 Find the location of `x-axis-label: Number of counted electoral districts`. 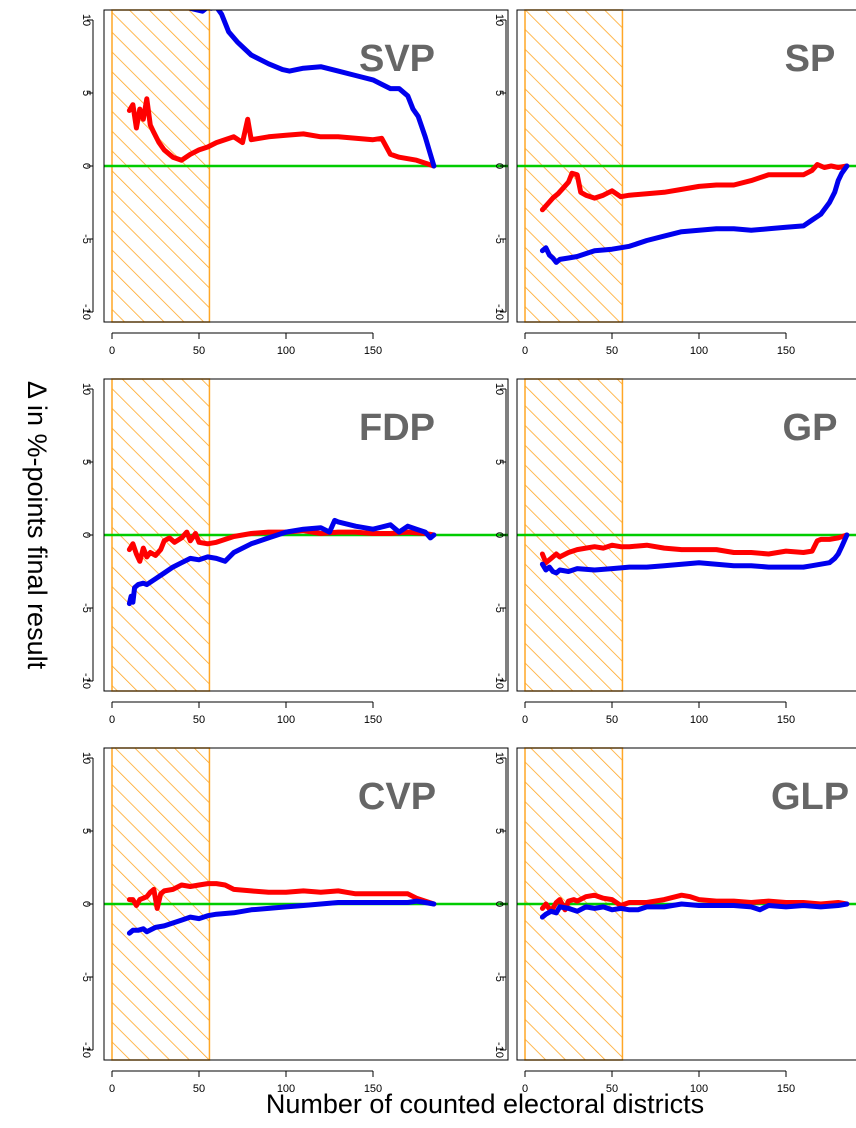

x-axis-label: Number of counted electoral districts is located at coordinates (485, 1104).